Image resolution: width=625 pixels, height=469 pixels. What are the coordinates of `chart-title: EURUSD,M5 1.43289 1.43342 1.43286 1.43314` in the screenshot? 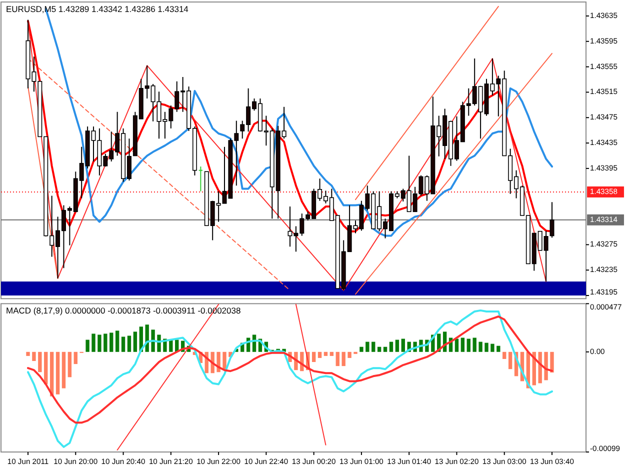 It's located at (97, 9).